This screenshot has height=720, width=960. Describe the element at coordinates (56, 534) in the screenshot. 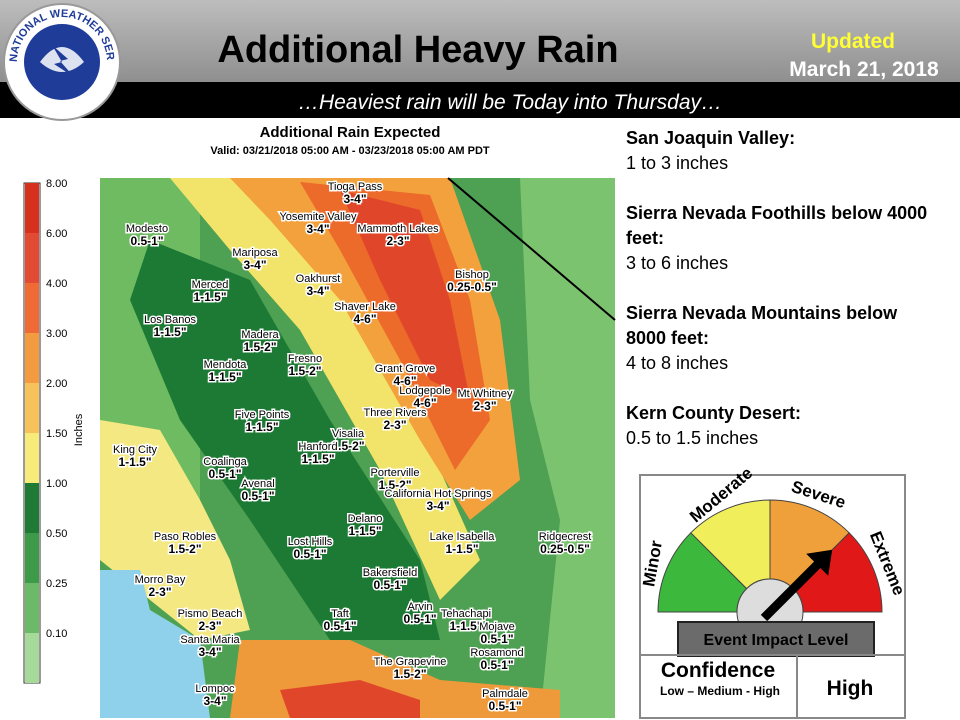

I see `legend-label: 0.50` at that location.